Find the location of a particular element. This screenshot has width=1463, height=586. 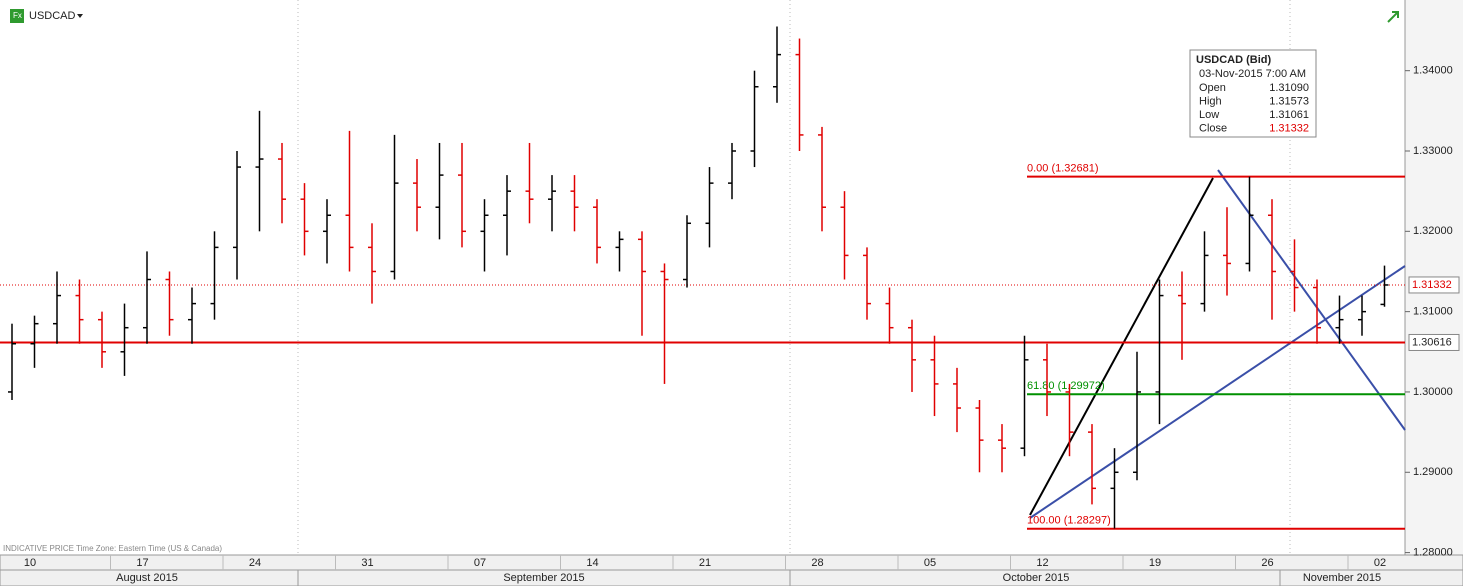

x-tick-label: 21 is located at coordinates (705, 563).